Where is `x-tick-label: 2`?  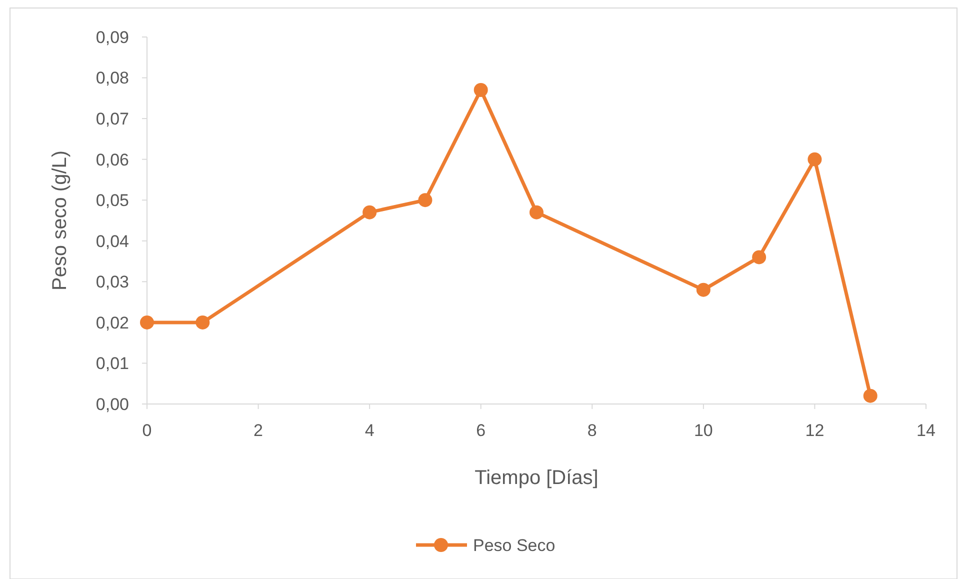
x-tick-label: 2 is located at coordinates (259, 430).